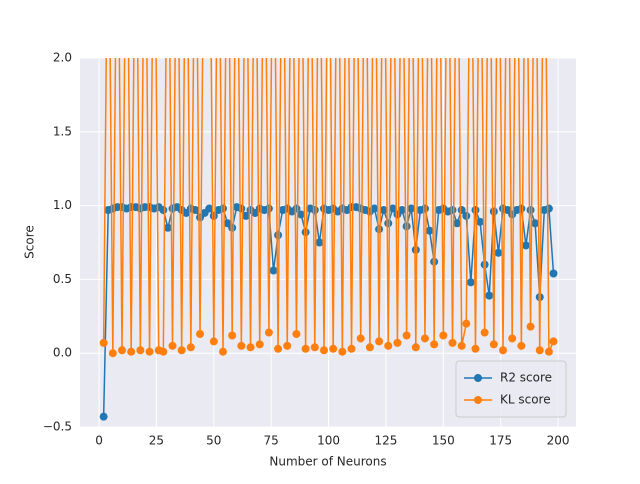 The image size is (640, 484). Describe the element at coordinates (156, 441) in the screenshot. I see `x-tick-label: 25` at that location.